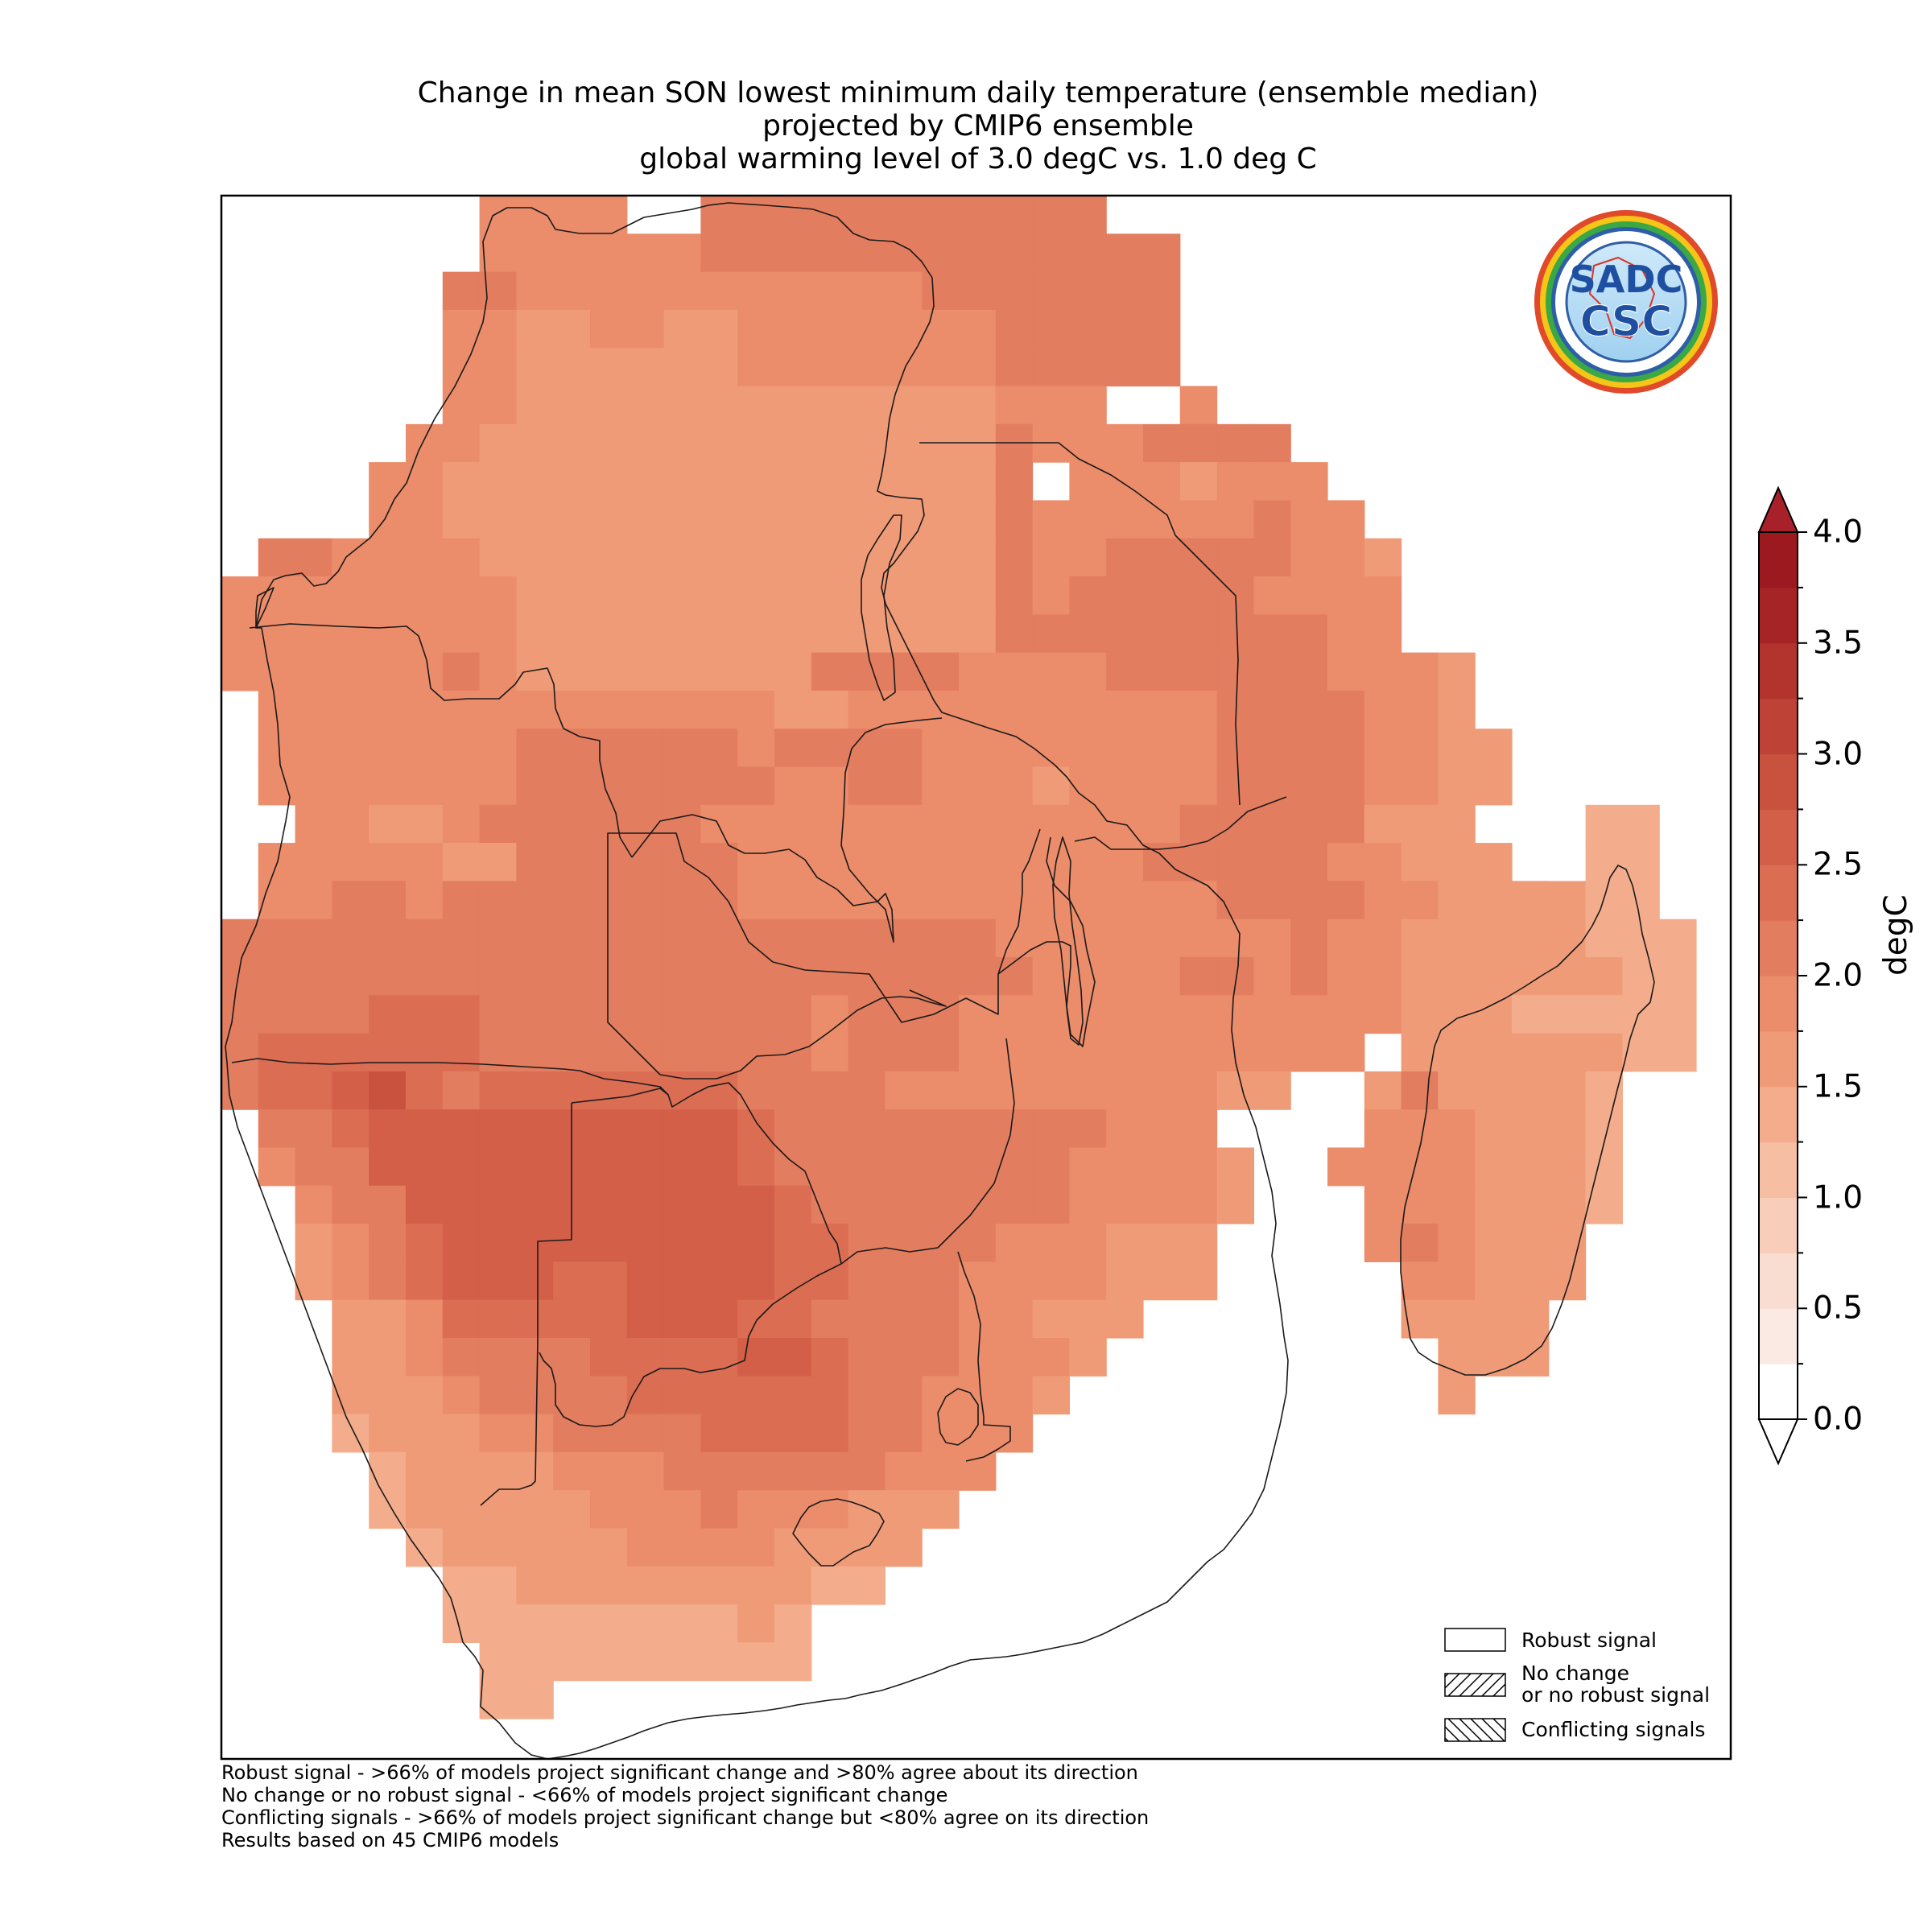 This screenshot has height=1932, width=1932. I want to click on border-zambia-zimbabwe, so click(803, 1034).